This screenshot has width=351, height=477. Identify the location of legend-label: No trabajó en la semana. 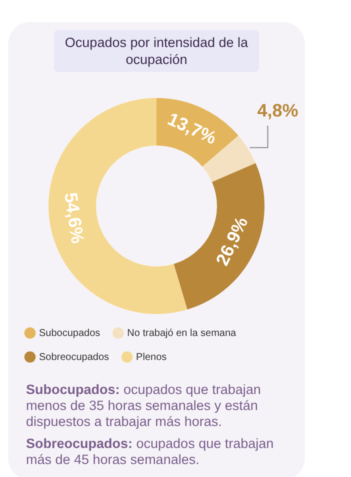
(182, 333).